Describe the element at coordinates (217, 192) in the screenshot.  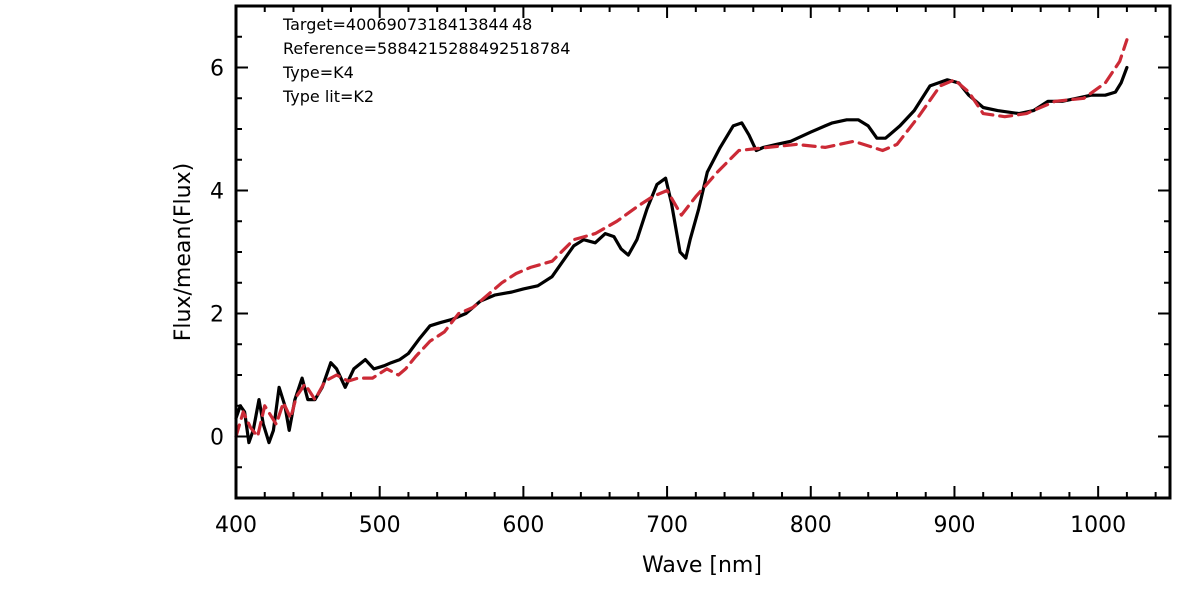
I see `y-tick-label: 4` at that location.